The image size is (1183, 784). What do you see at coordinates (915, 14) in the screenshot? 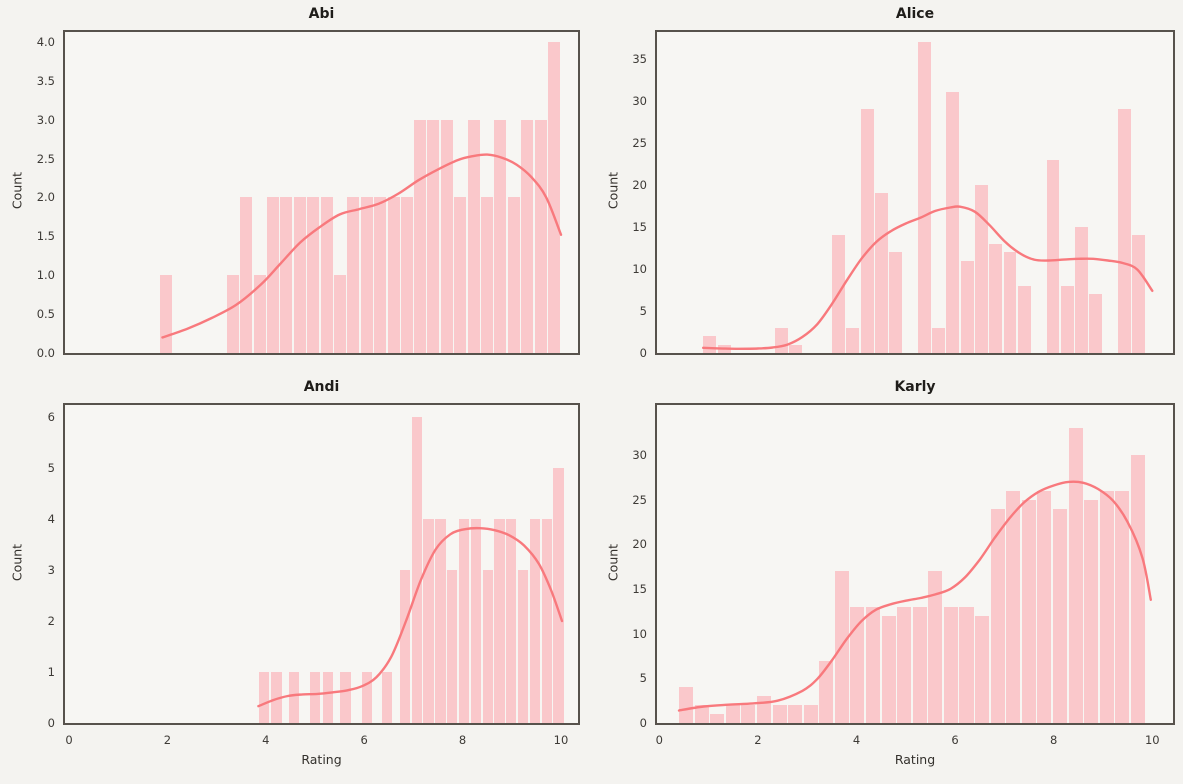
I see `plot-title-alice: Alice` at bounding box center [915, 14].